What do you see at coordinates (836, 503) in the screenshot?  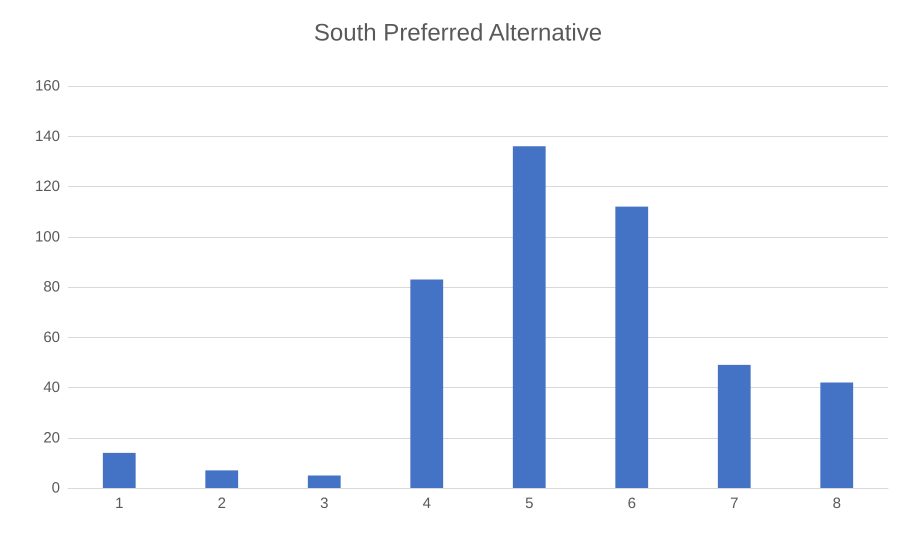 I see `x-tick-label: 8` at bounding box center [836, 503].